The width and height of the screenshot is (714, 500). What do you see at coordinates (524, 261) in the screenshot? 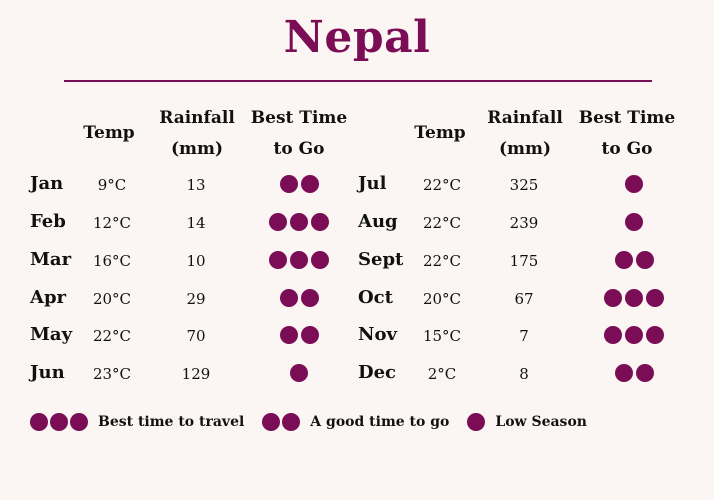
I see `rainfall-value: 175` at bounding box center [524, 261].